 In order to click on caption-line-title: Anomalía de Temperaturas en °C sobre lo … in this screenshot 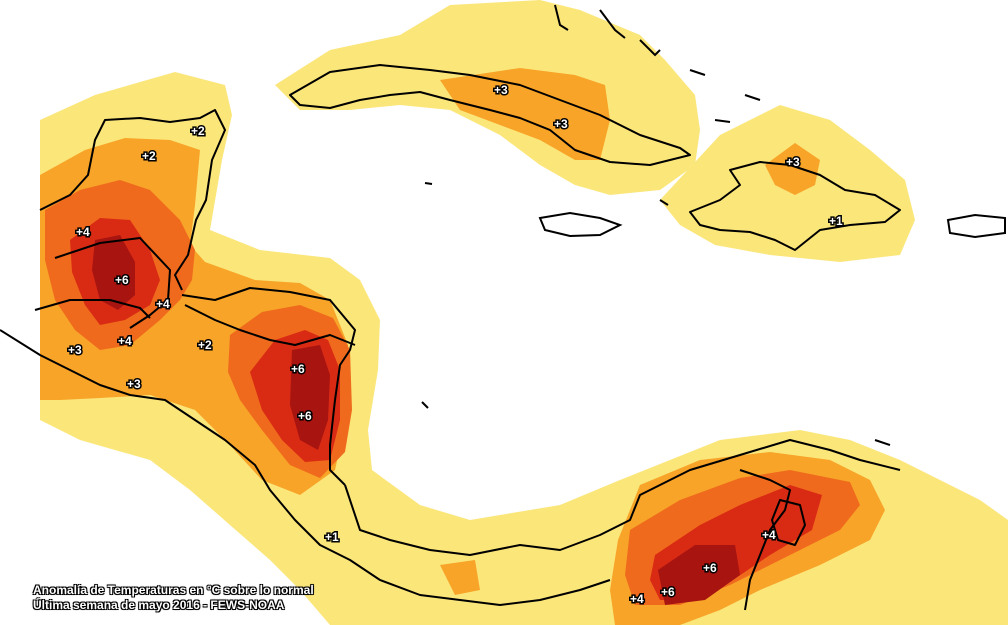, I will do `click(173, 590)`.